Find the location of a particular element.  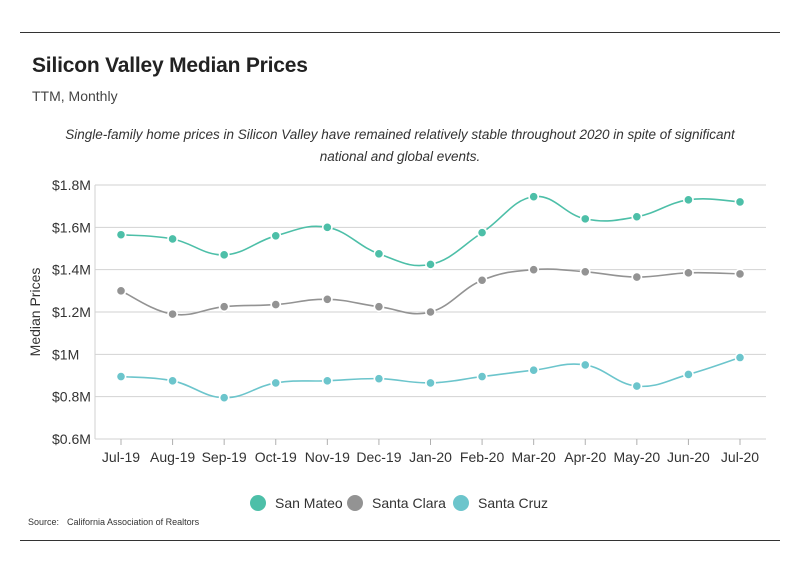

x-tick-label: Apr-20 is located at coordinates (585, 457).